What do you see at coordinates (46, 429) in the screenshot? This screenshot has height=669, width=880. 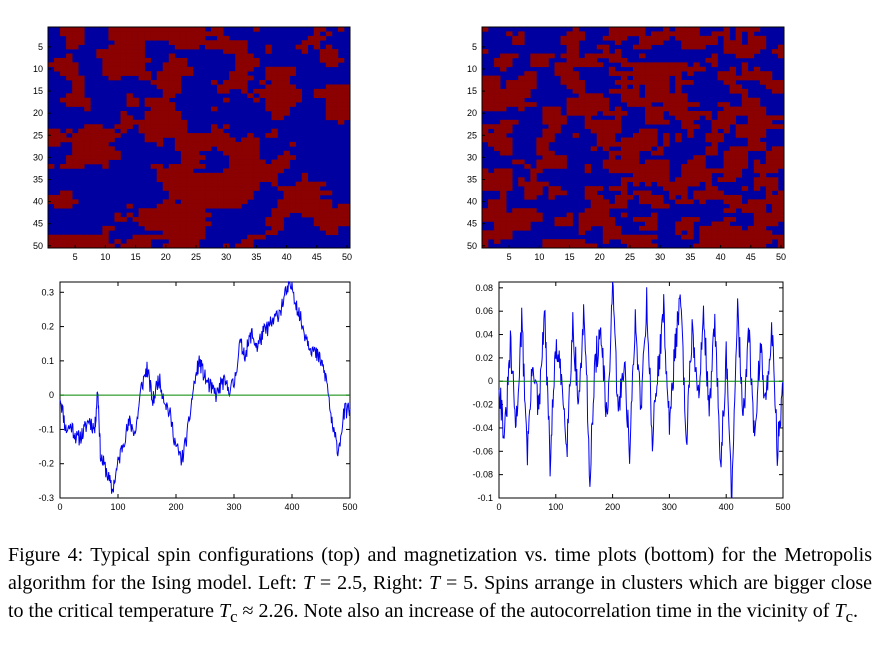 I see `y-tick-label: -0.1` at bounding box center [46, 429].